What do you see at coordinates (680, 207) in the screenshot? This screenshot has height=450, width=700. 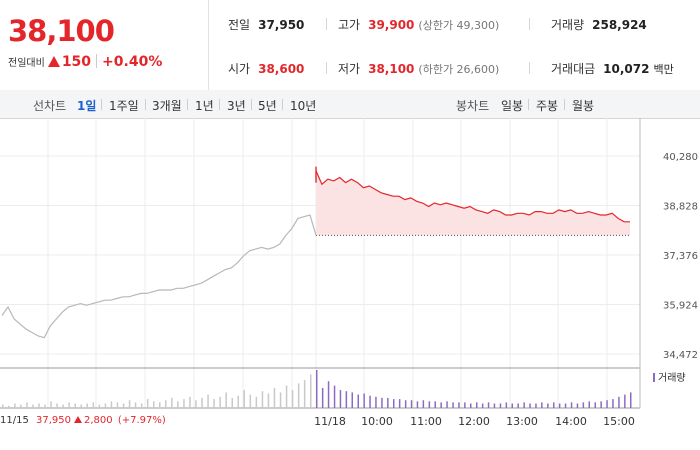 I see `y-tick-label: 38,828` at bounding box center [680, 207].